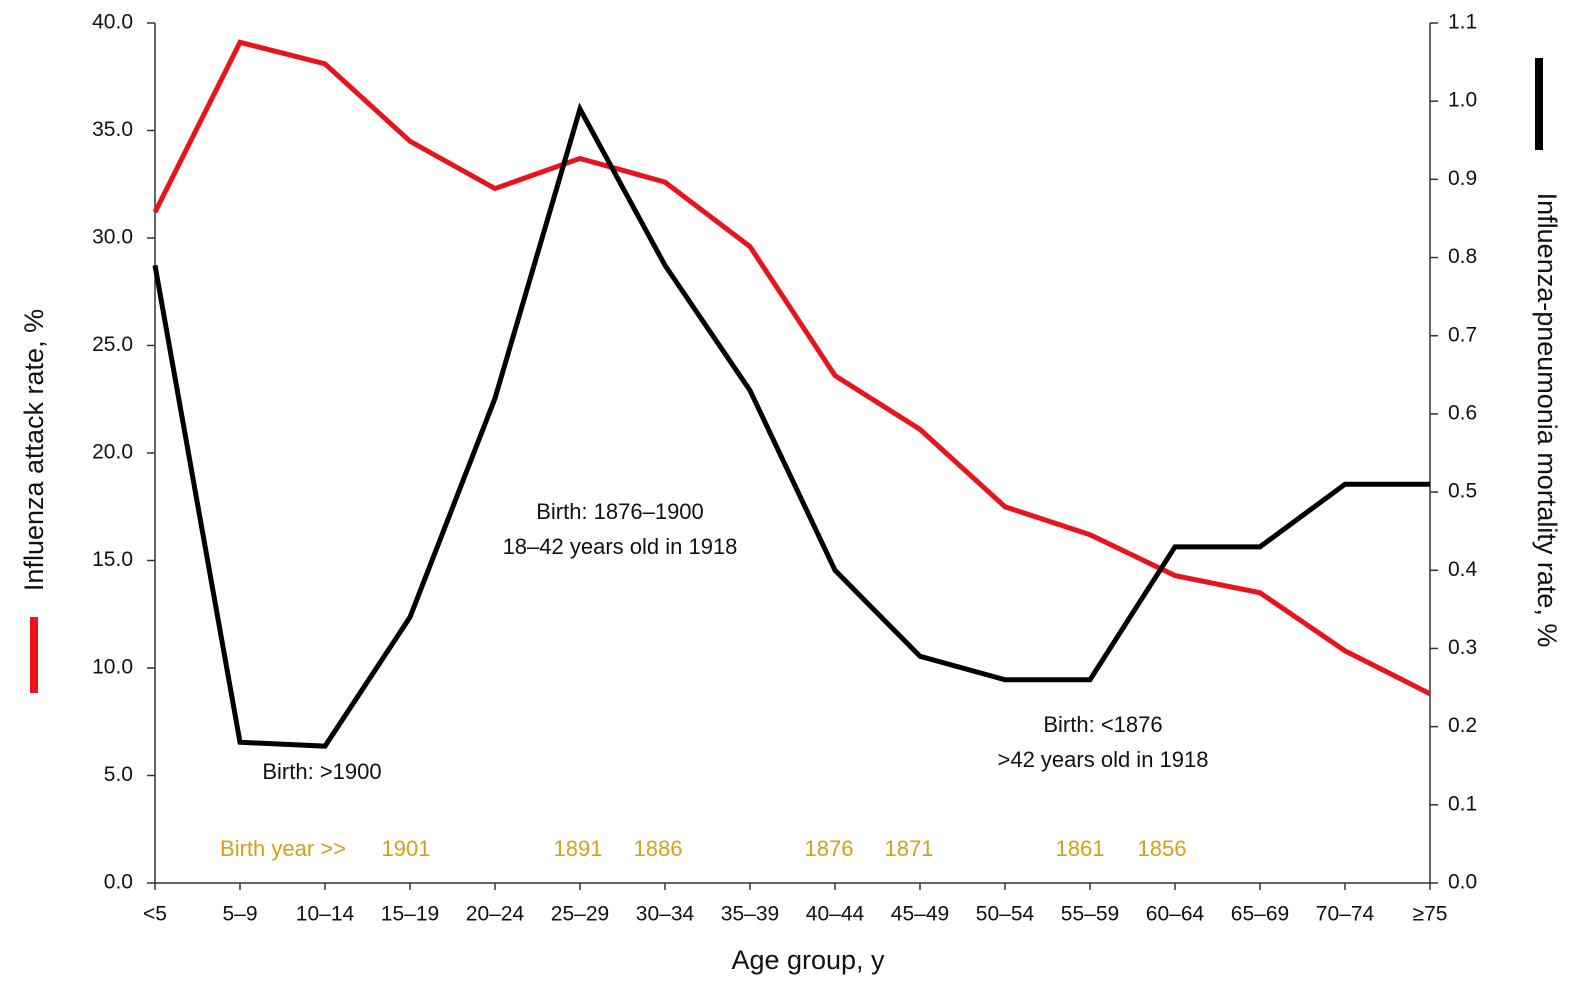  I want to click on birth-year-label: Birth year >>, so click(283, 848).